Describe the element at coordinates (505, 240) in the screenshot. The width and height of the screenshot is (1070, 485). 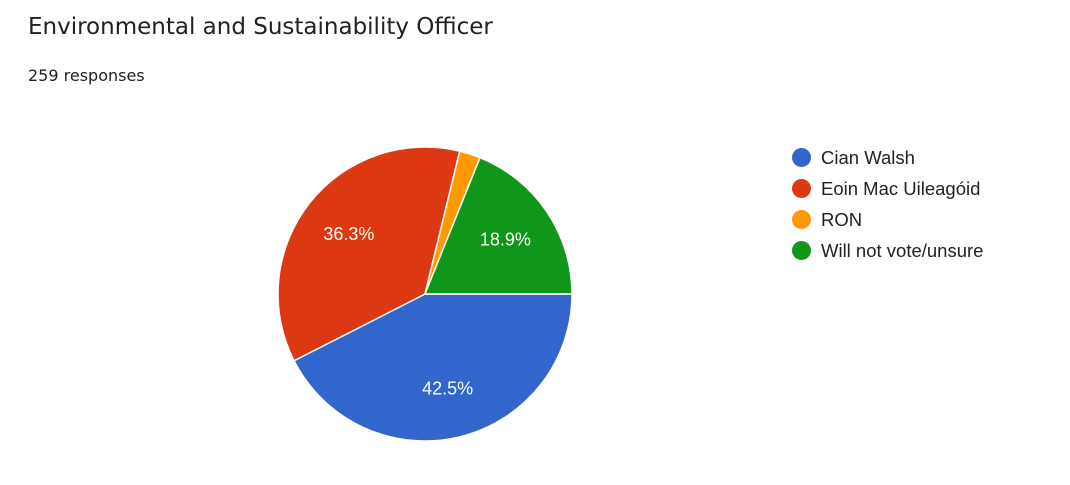
I see `pie-slice-label-3: 18.9%` at that location.